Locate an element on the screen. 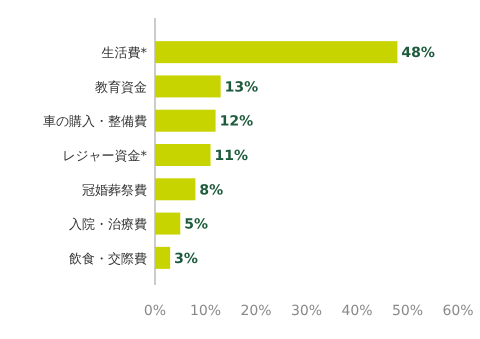 This screenshot has width=480, height=339. data-label: 5% is located at coordinates (196, 224).